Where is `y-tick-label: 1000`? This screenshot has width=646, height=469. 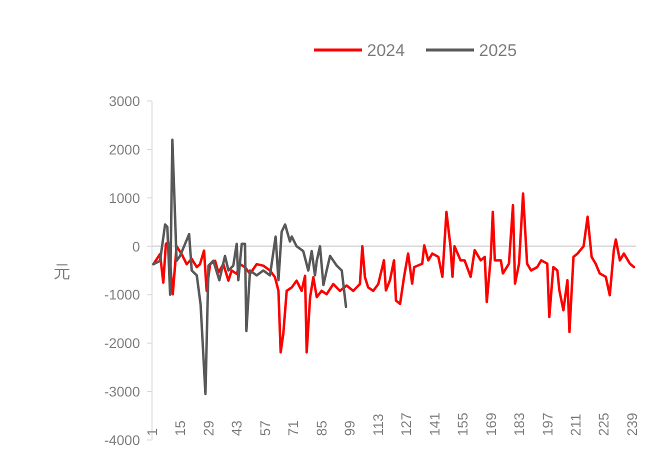
y-tick-label: 1000 is located at coordinates (124, 198).